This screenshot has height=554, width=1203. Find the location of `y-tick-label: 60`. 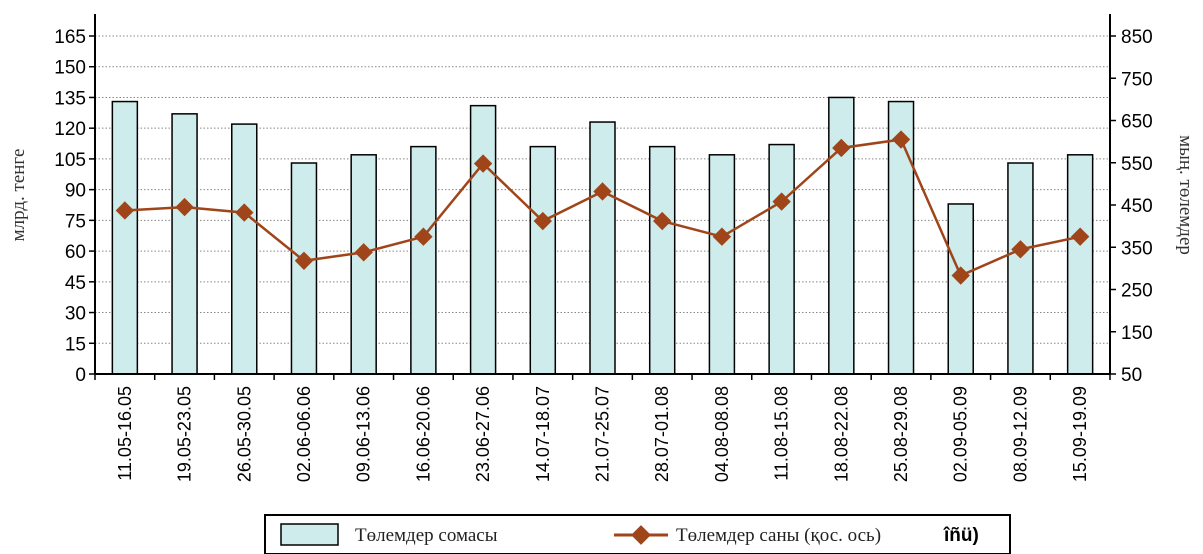

y-tick-label: 60 is located at coordinates (75, 252).